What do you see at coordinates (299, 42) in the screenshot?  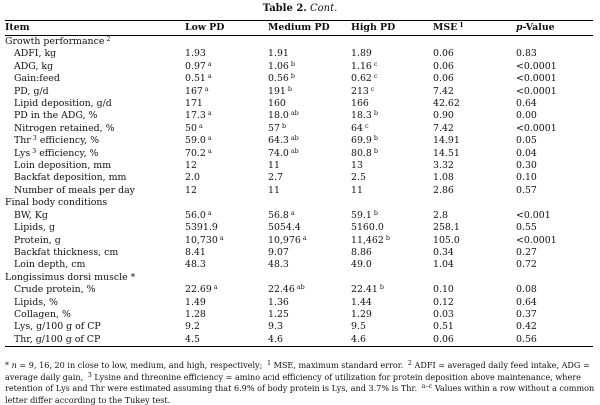 I see `section-label-cell: Growth performance 2` at bounding box center [299, 42].